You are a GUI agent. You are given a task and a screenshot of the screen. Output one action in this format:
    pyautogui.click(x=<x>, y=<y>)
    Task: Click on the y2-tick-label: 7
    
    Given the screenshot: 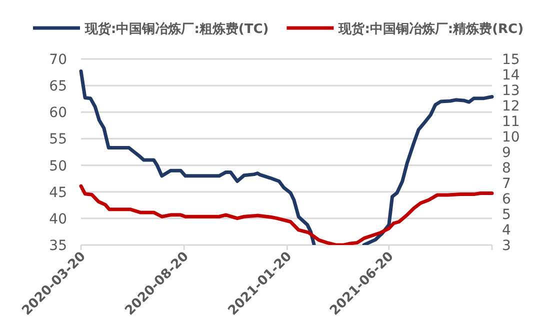 What is the action you would take?
    pyautogui.click(x=506, y=184)
    